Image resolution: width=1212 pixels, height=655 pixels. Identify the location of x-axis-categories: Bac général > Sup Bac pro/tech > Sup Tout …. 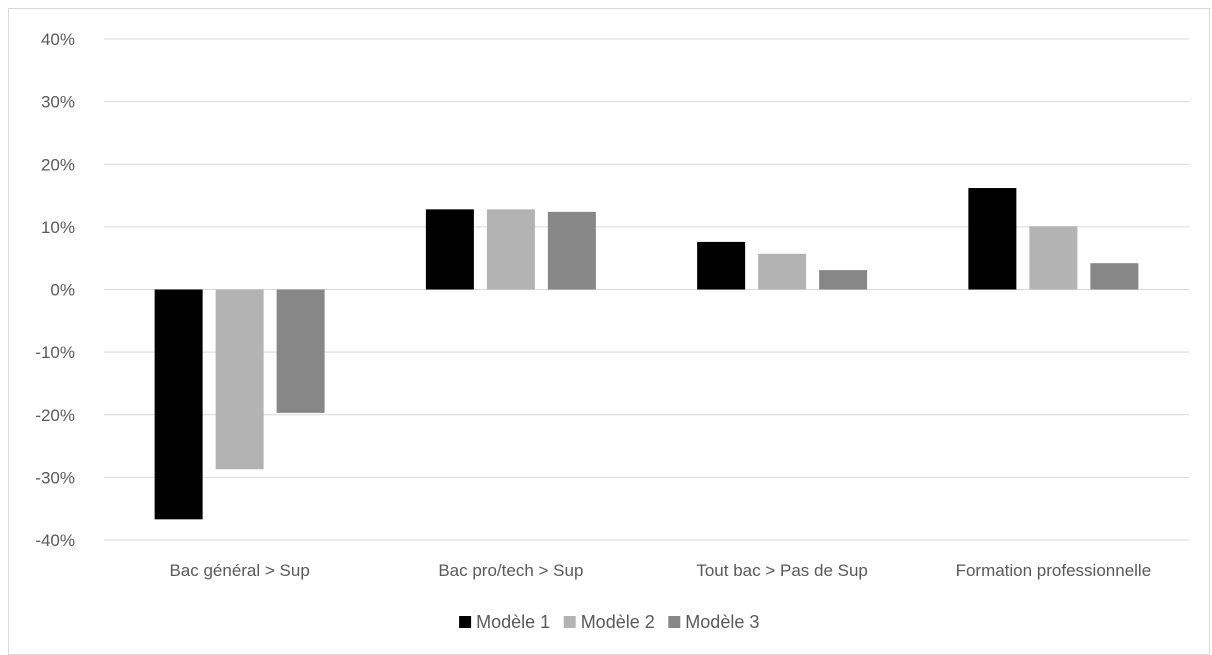
(660, 570).